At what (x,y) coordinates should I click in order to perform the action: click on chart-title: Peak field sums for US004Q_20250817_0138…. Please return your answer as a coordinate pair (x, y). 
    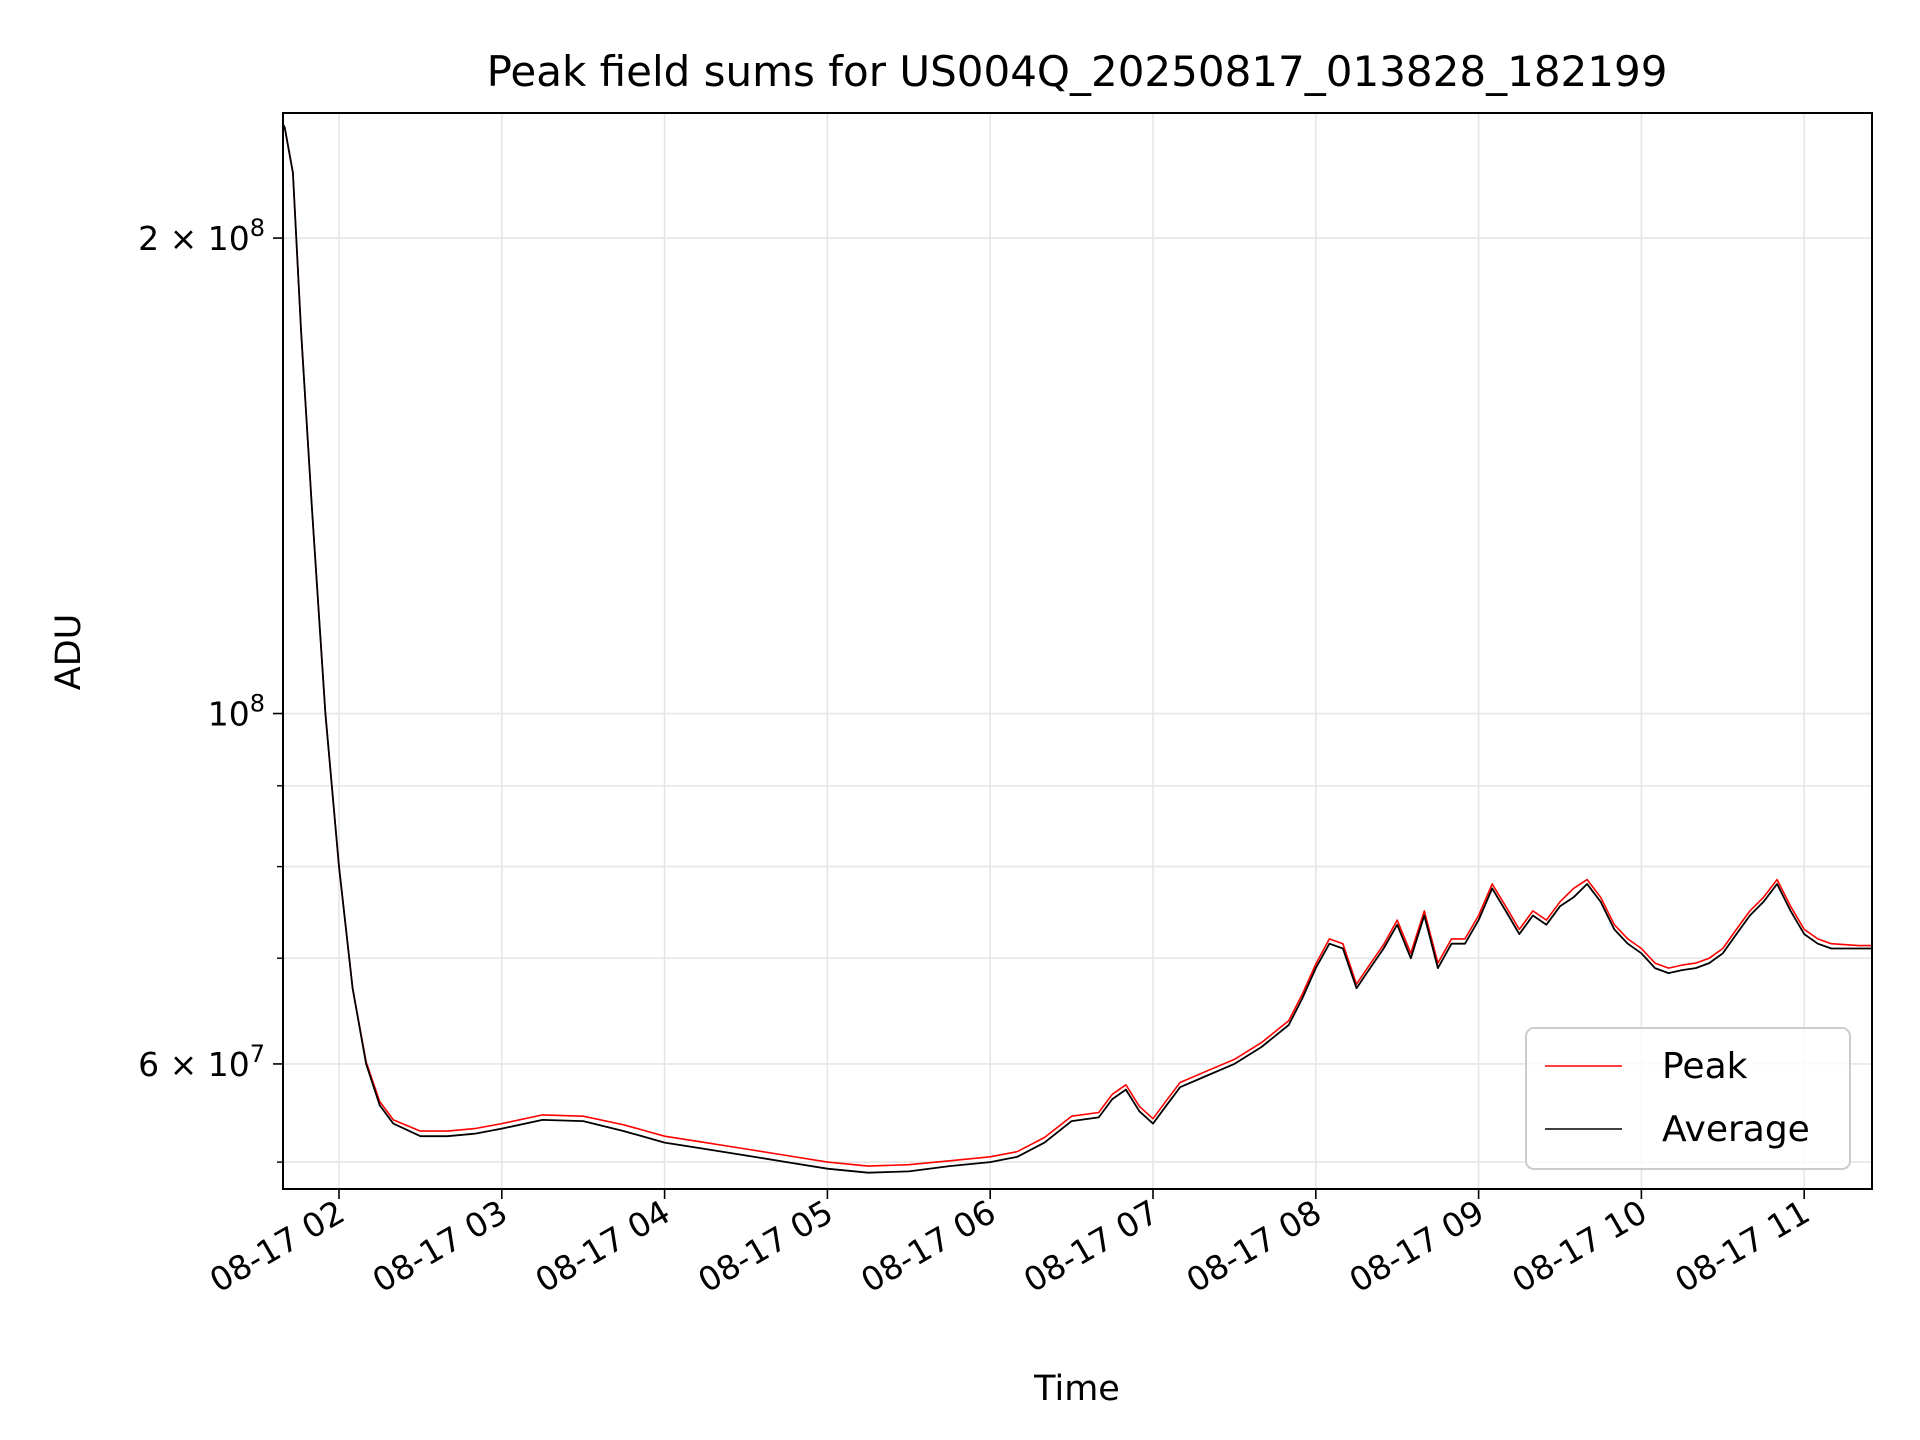
    Looking at the image, I should click on (1077, 71).